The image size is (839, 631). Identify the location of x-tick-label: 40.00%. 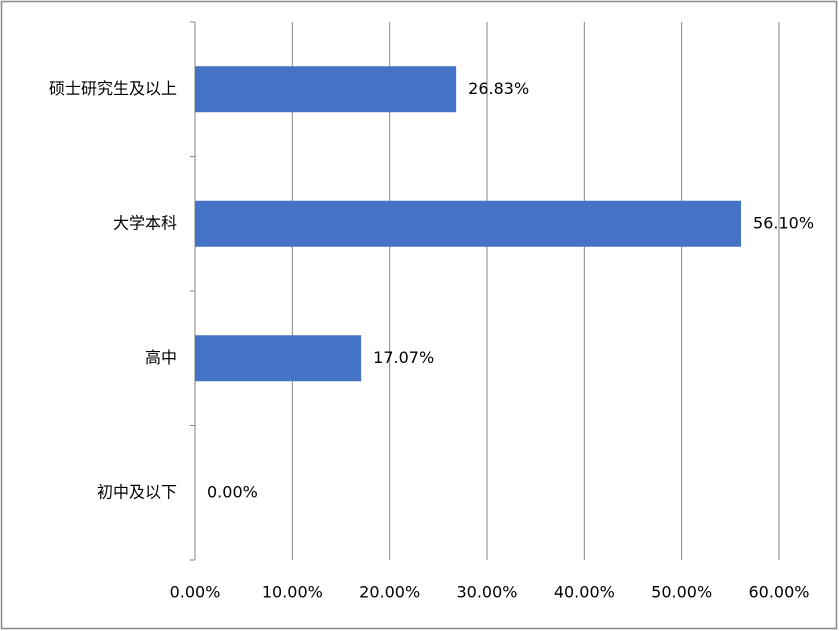
(584, 592).